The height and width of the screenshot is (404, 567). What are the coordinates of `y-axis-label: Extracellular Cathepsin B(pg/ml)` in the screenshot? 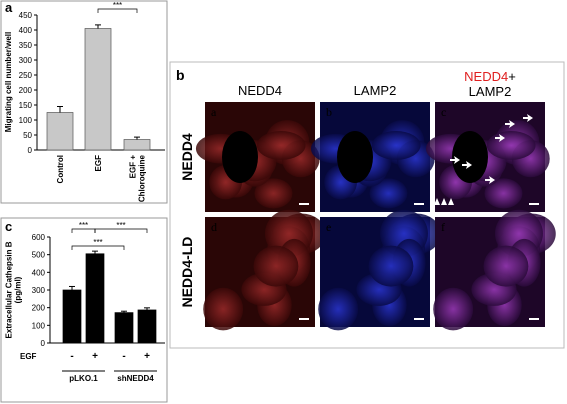 It's located at (14, 289).